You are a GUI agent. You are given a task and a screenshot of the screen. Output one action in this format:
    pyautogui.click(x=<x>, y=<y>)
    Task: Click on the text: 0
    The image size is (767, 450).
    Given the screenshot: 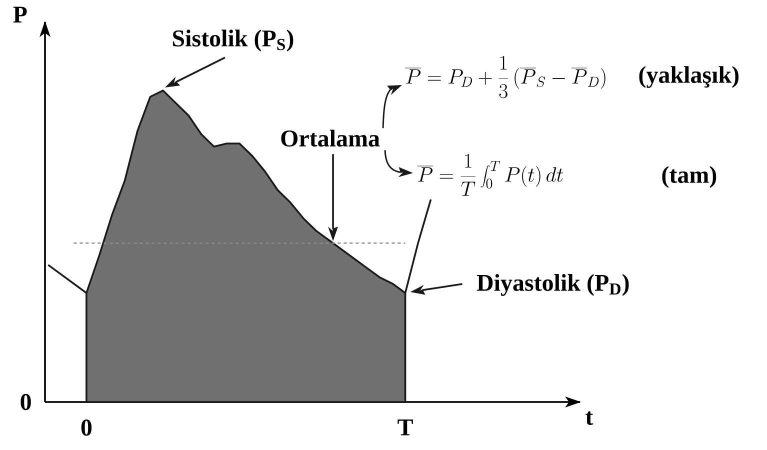 What is the action you would take?
    pyautogui.click(x=25, y=402)
    